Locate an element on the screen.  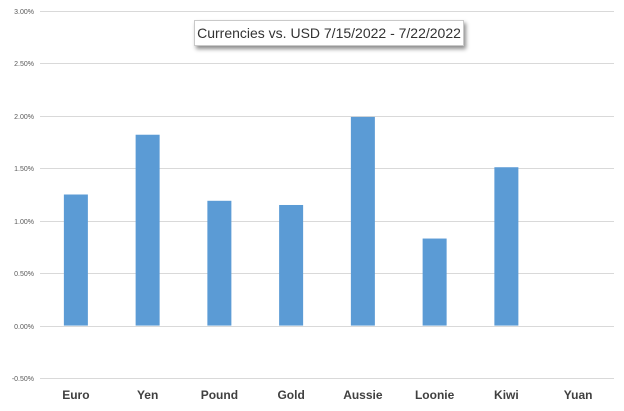
x-tick-label: Kiwi is located at coordinates (506, 395).